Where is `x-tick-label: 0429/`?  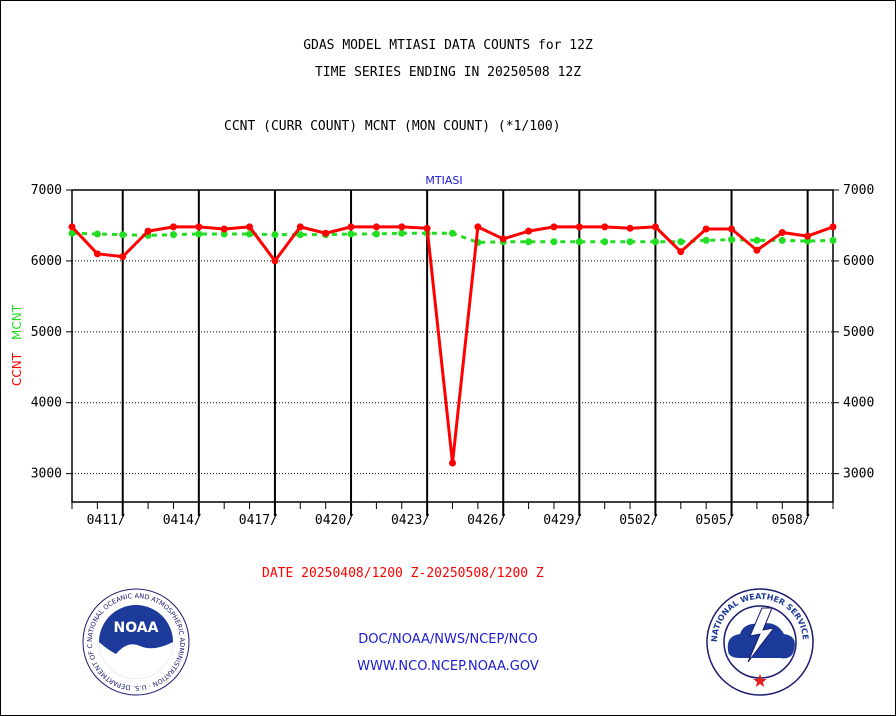 x-tick-label: 0429/ is located at coordinates (562, 520).